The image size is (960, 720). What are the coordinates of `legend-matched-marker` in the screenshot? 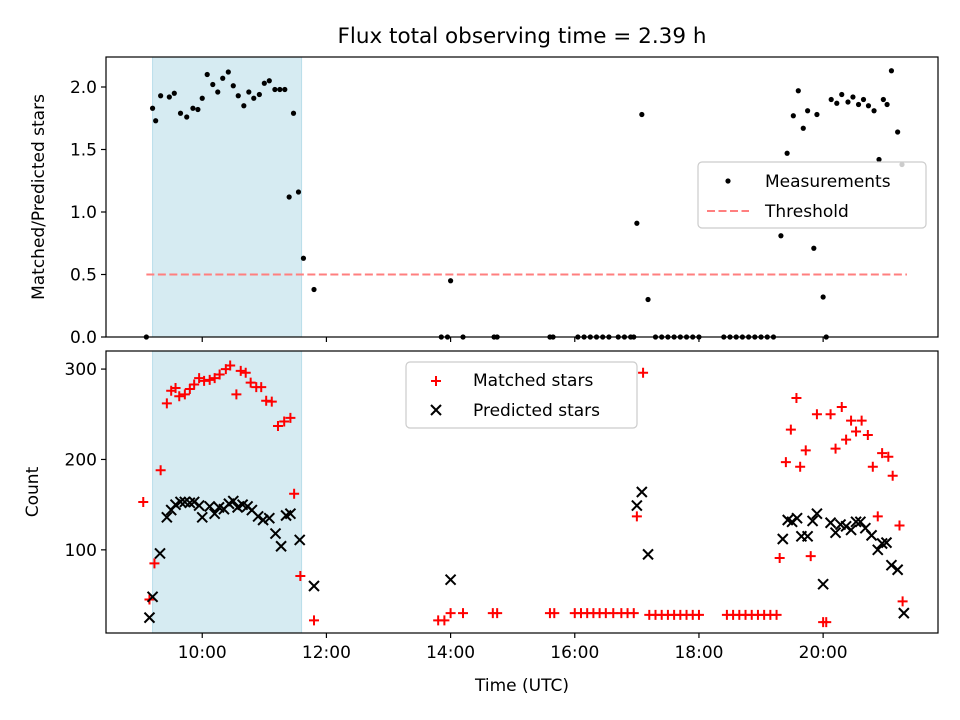 It's located at (436, 381).